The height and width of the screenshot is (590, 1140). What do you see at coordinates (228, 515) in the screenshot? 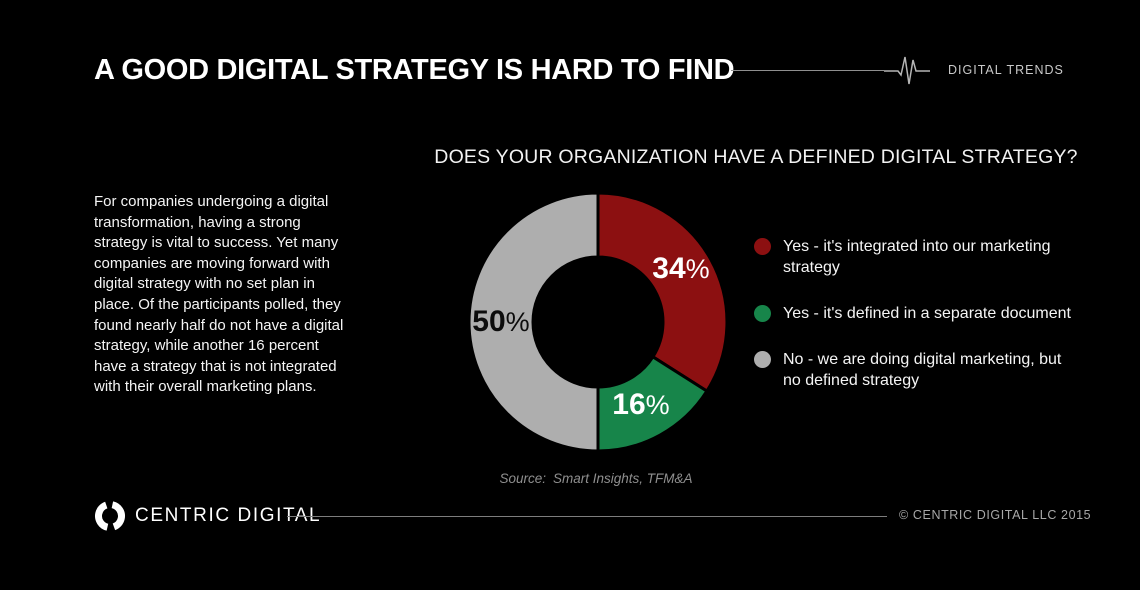
I see `footer-brand-name: CENTRIC DIGITAL` at bounding box center [228, 515].